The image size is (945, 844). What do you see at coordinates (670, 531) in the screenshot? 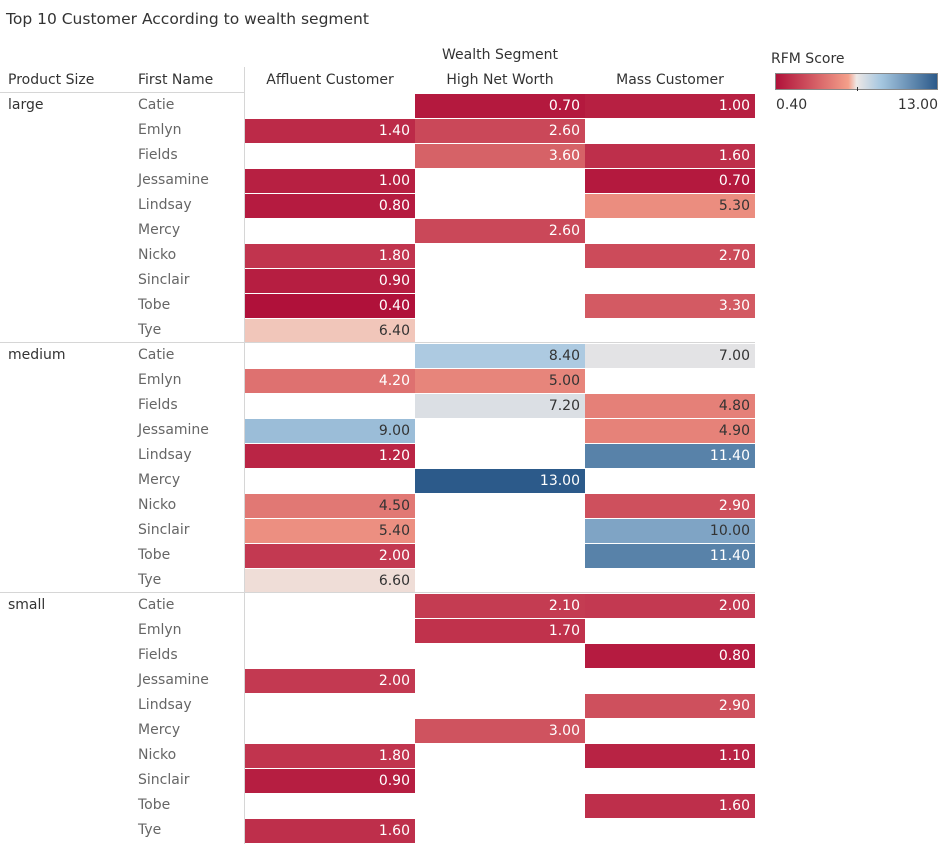
I see `heatmap-cell: 10.00` at bounding box center [670, 531].